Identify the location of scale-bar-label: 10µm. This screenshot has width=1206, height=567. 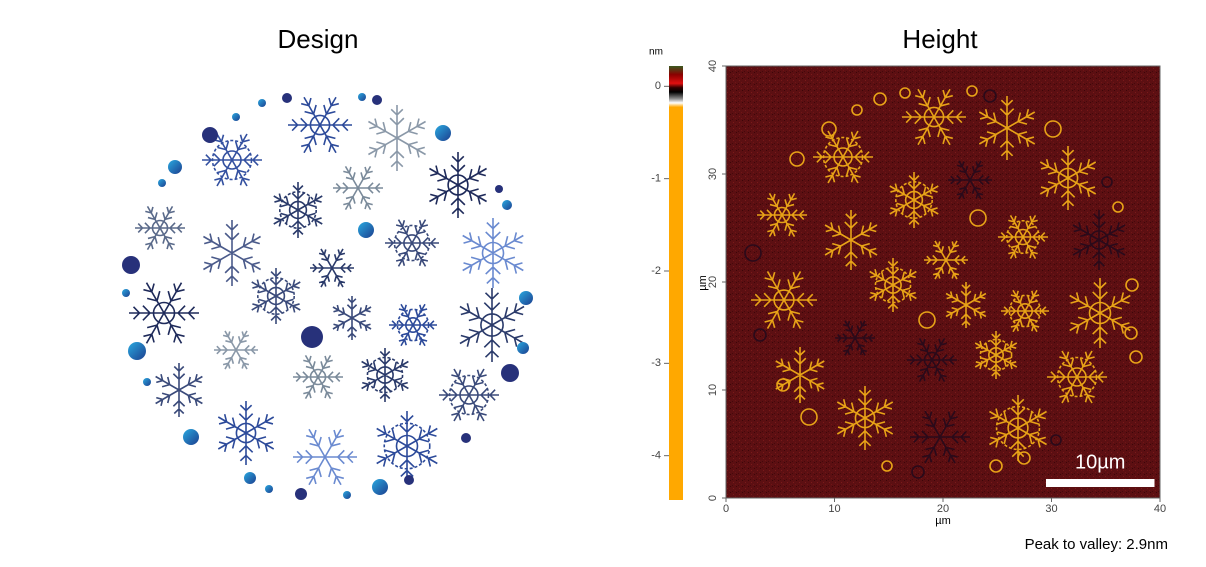
(1100, 462).